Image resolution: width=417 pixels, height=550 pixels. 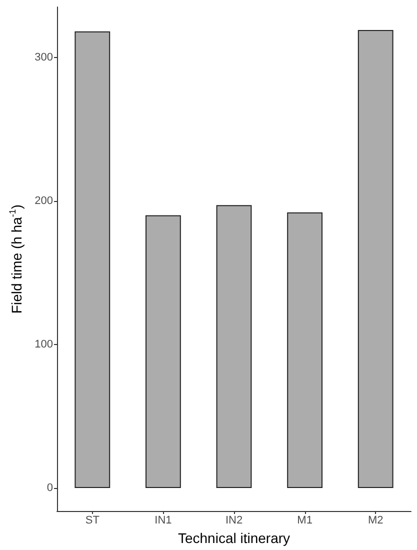 What do you see at coordinates (92, 520) in the screenshot?
I see `x-tick-label: ST` at bounding box center [92, 520].